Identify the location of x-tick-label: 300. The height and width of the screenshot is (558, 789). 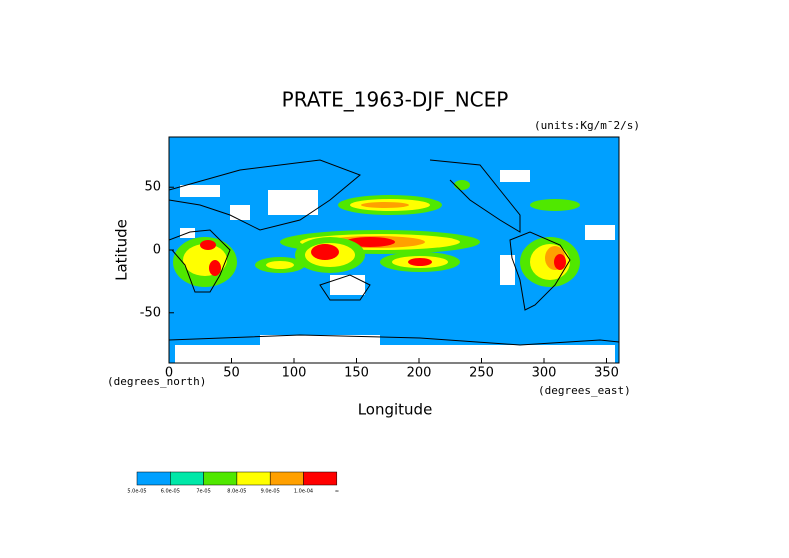
(544, 373).